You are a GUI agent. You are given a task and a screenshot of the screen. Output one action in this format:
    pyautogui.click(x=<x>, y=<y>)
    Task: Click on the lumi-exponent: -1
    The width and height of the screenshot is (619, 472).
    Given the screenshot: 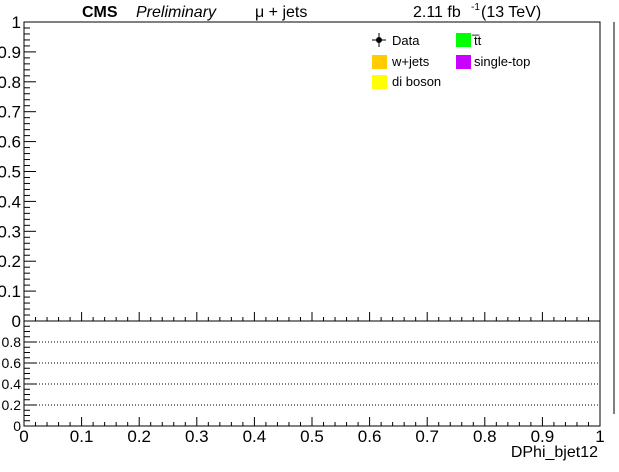 What is the action you would take?
    pyautogui.click(x=475, y=7)
    